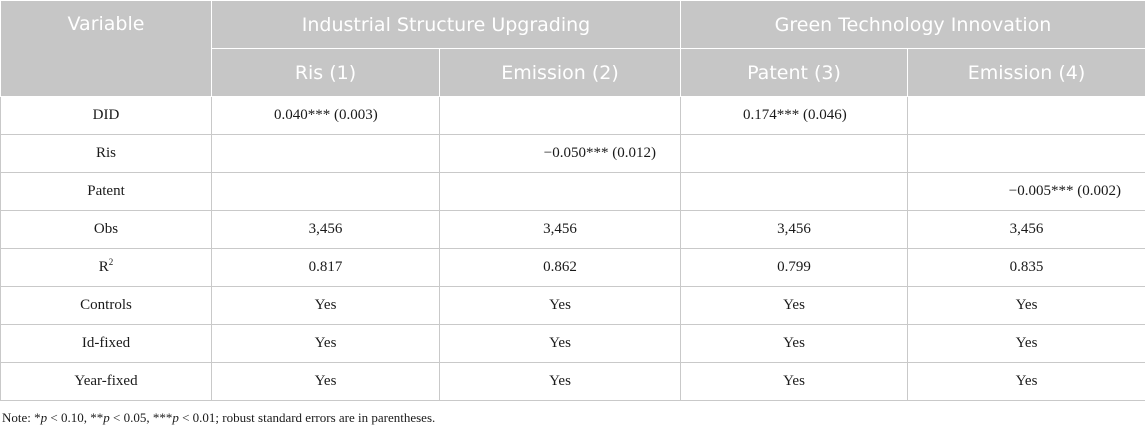  What do you see at coordinates (106, 191) in the screenshot?
I see `row-label: Patent` at bounding box center [106, 191].